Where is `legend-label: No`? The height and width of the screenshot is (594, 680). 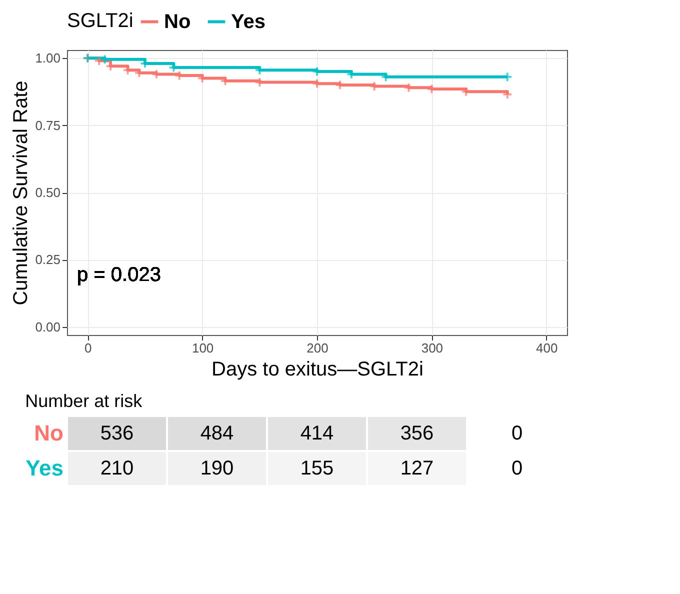
legend-label: No is located at coordinates (177, 21).